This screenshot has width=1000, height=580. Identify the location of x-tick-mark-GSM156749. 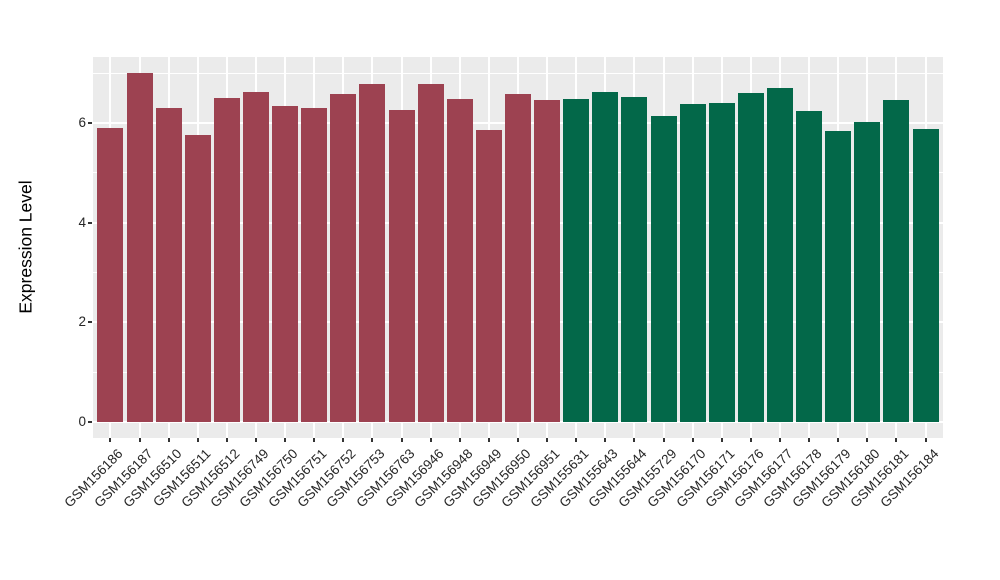
(256, 440).